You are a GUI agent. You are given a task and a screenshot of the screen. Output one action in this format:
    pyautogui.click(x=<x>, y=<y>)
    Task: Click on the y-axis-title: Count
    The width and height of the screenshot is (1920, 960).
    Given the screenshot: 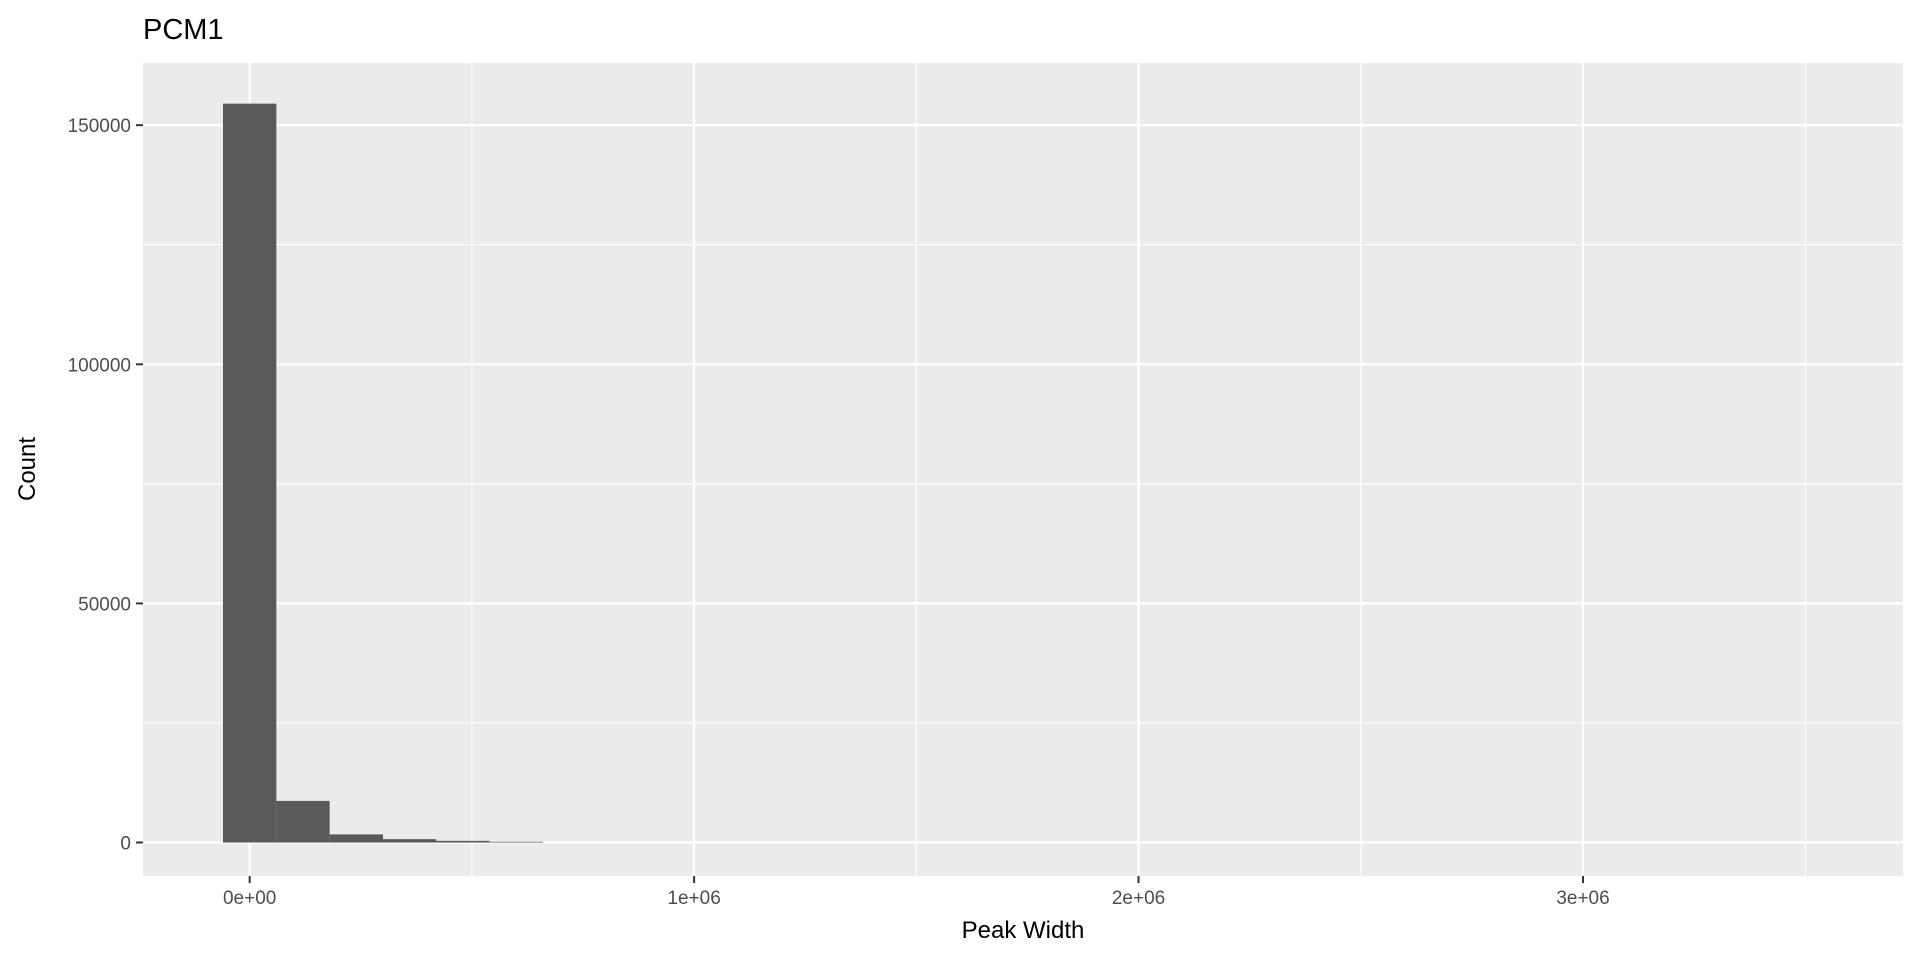 What is the action you would take?
    pyautogui.click(x=27, y=469)
    